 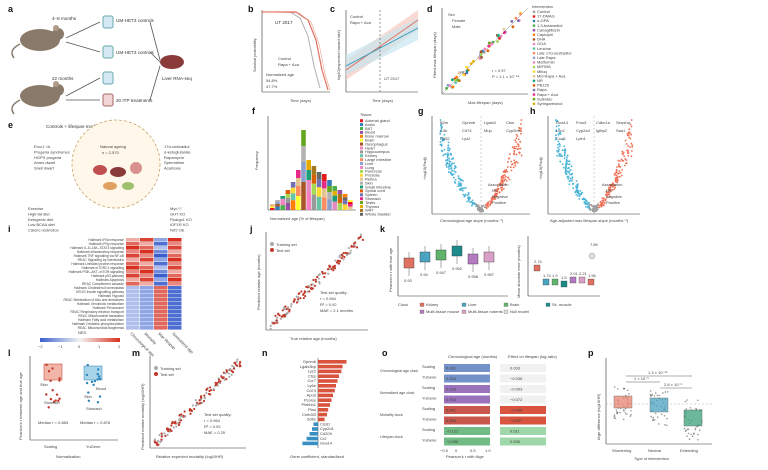 What do you see at coordinates (582, 280) in the screenshot?
I see `mae-box` at bounding box center [582, 280].